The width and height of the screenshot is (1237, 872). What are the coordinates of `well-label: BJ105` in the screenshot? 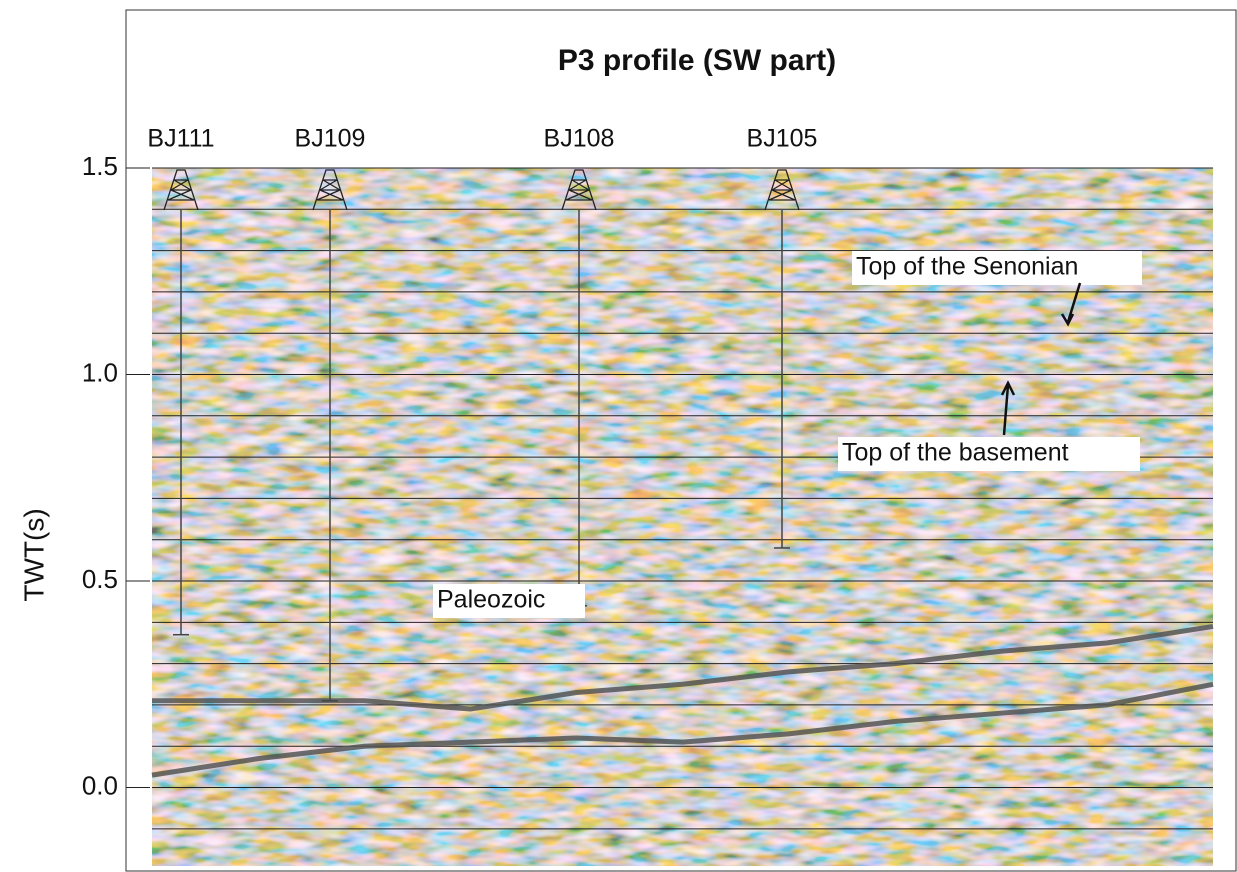 It's located at (782, 139).